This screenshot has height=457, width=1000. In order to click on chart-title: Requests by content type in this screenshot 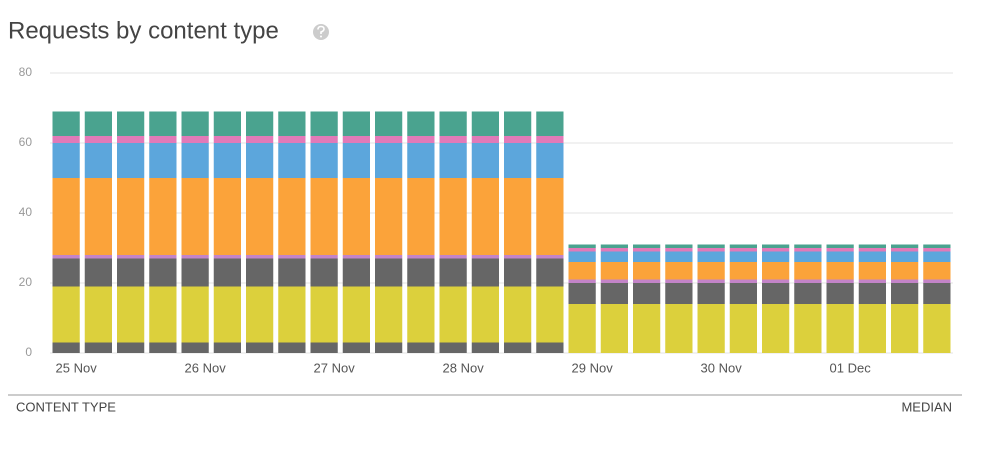, I will do `click(143, 30)`.